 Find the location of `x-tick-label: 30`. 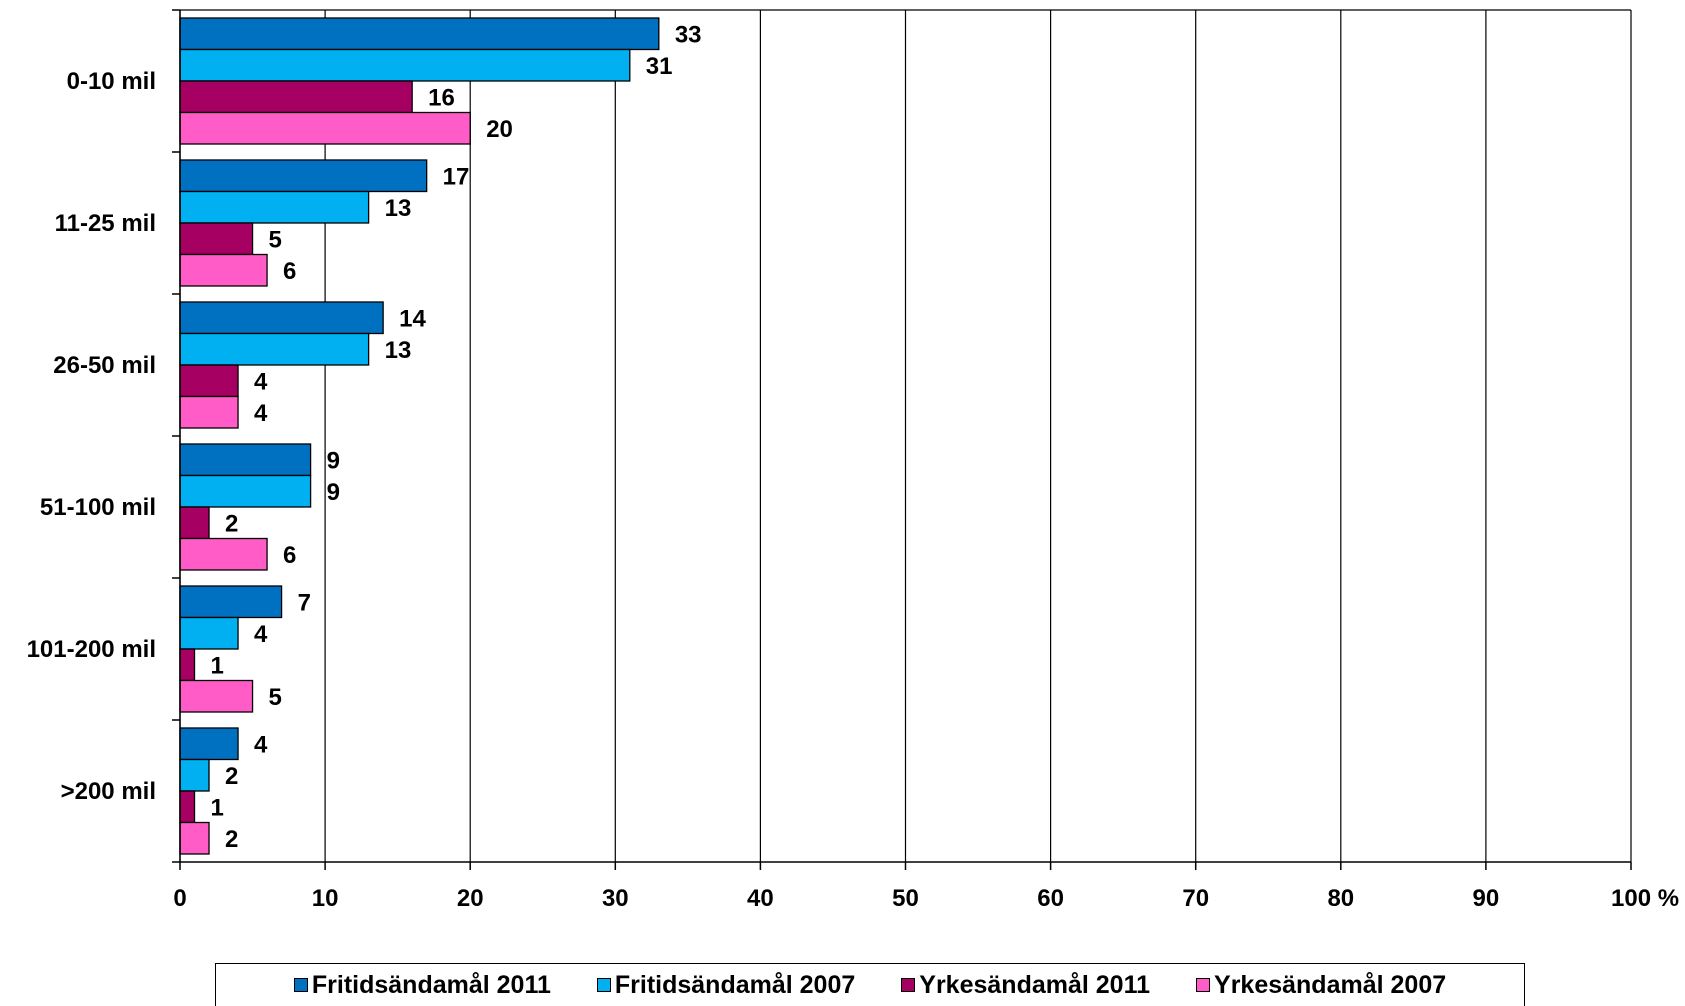

x-tick-label: 30 is located at coordinates (615, 898).